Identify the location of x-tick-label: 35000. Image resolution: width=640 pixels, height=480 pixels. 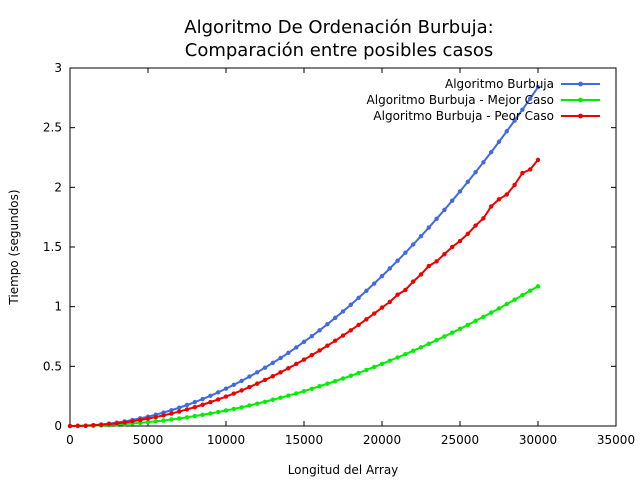
(616, 440).